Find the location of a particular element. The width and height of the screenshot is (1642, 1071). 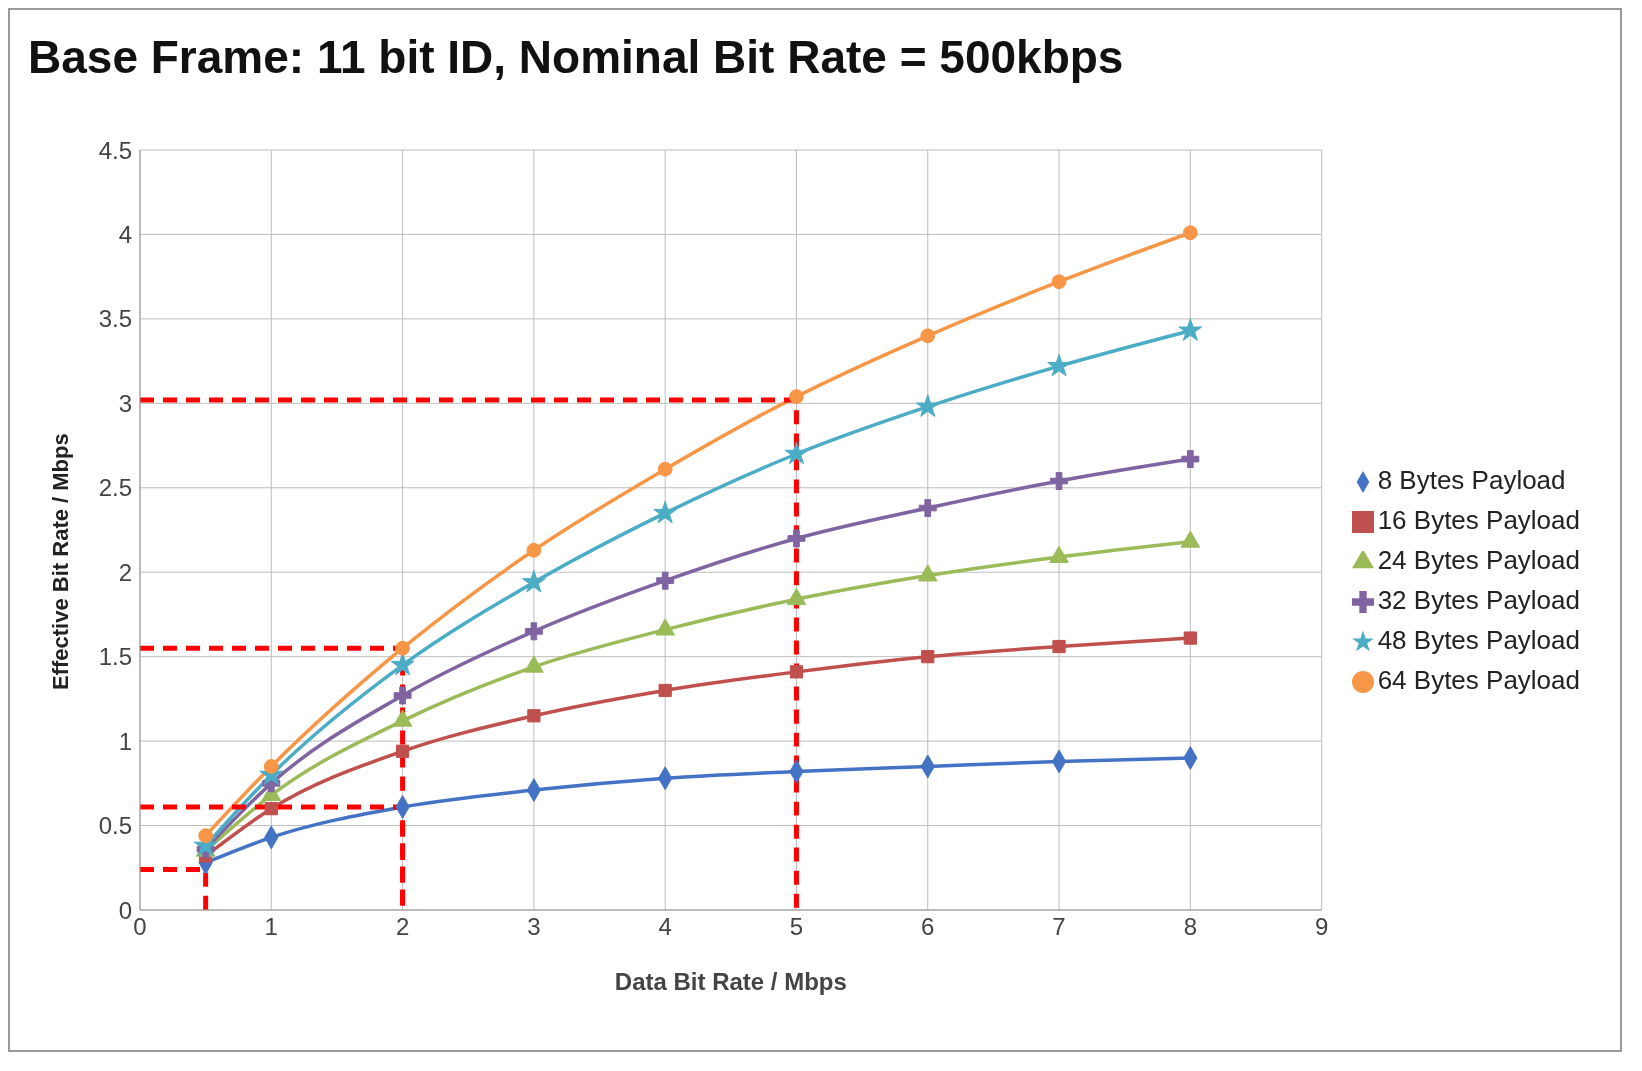

y-tick-label: 0.5 is located at coordinates (115, 826).